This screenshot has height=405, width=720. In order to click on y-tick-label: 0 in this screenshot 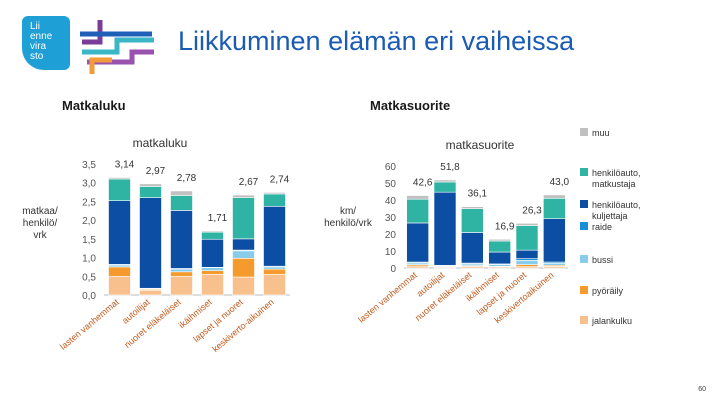, I will do `click(393, 269)`.